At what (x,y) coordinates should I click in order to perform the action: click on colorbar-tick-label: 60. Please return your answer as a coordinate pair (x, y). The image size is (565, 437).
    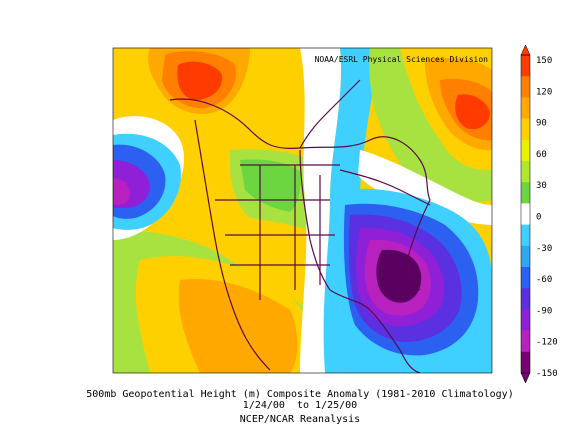
    Looking at the image, I should click on (541, 155).